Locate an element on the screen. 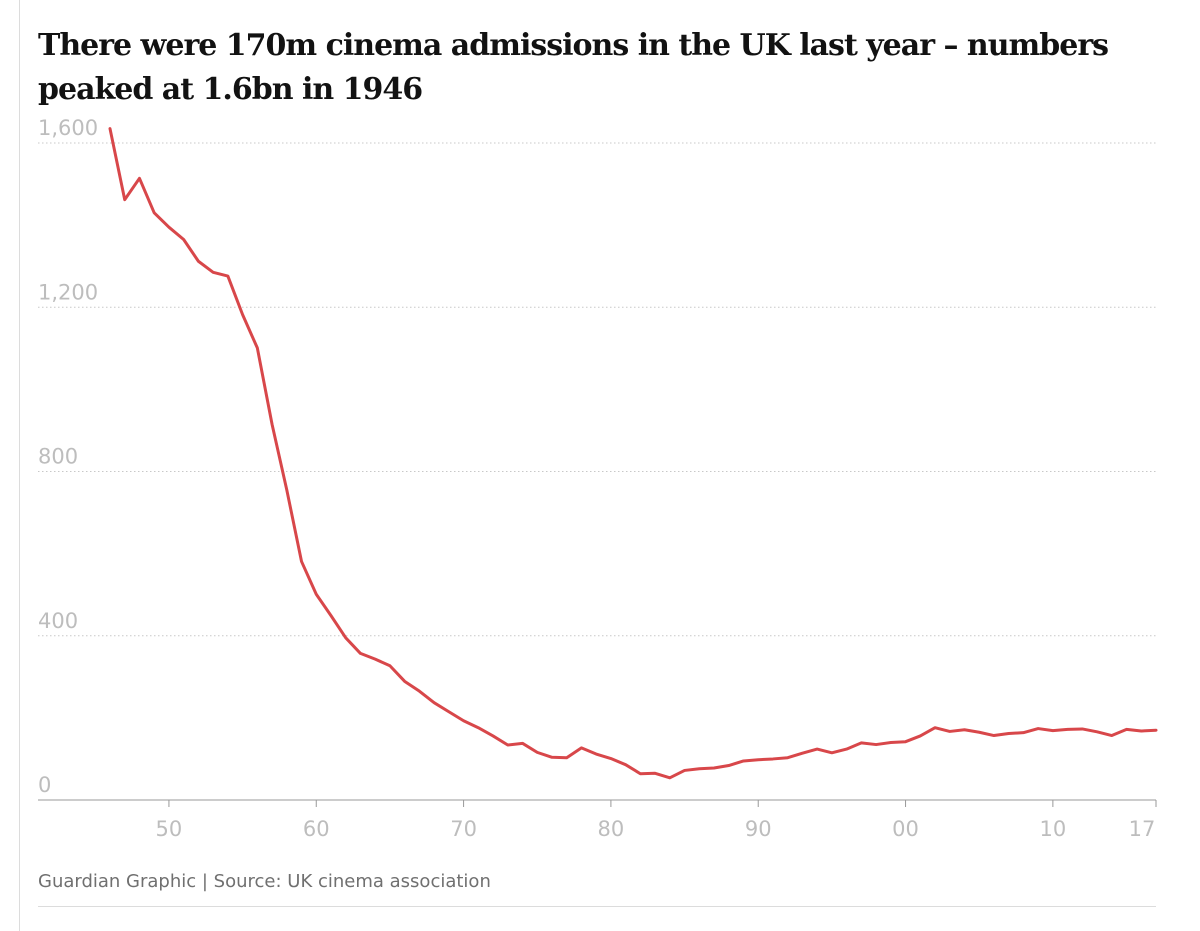  x-axis-labels: 50 60 70 80 90 00 10 17 is located at coordinates (656, 829).